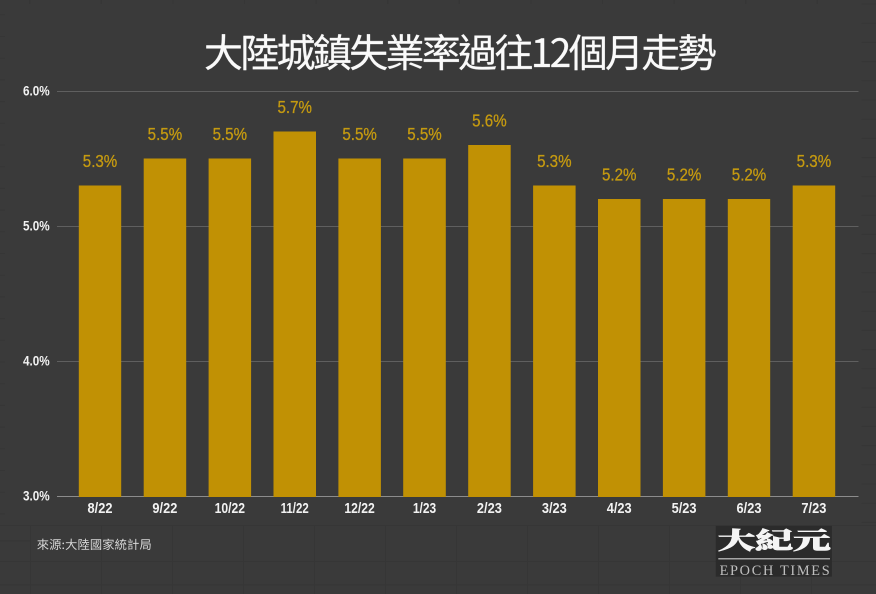  Describe the element at coordinates (164, 508) in the screenshot. I see `svg-text: 9/22` at that location.